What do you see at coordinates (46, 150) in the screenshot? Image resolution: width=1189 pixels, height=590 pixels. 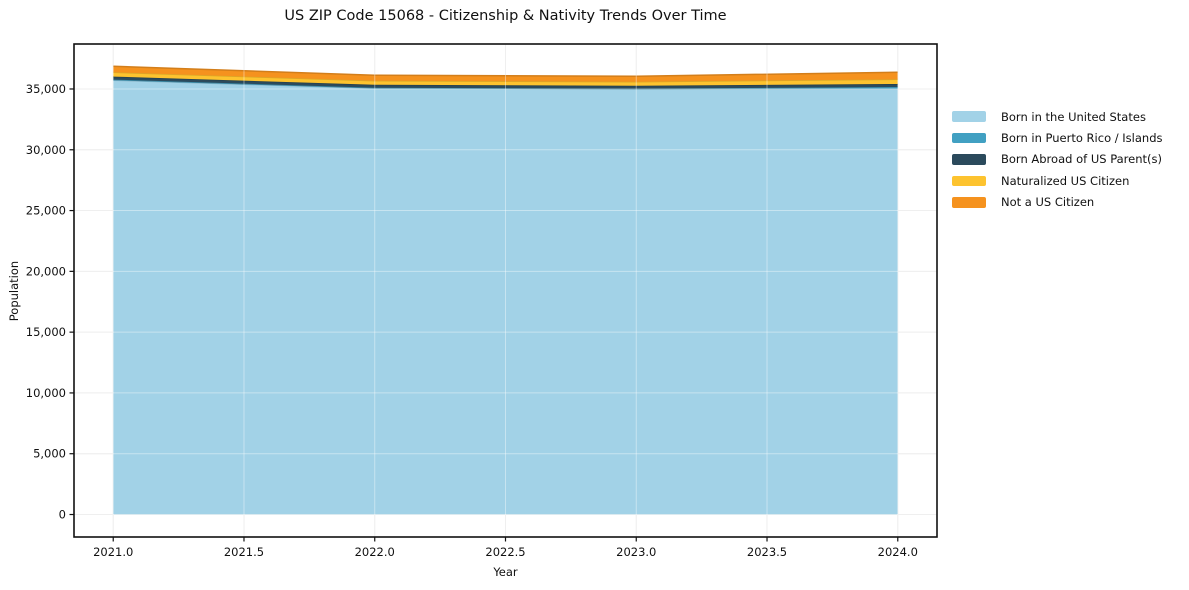 I see `y-tick-label: 30,000` at bounding box center [46, 150].